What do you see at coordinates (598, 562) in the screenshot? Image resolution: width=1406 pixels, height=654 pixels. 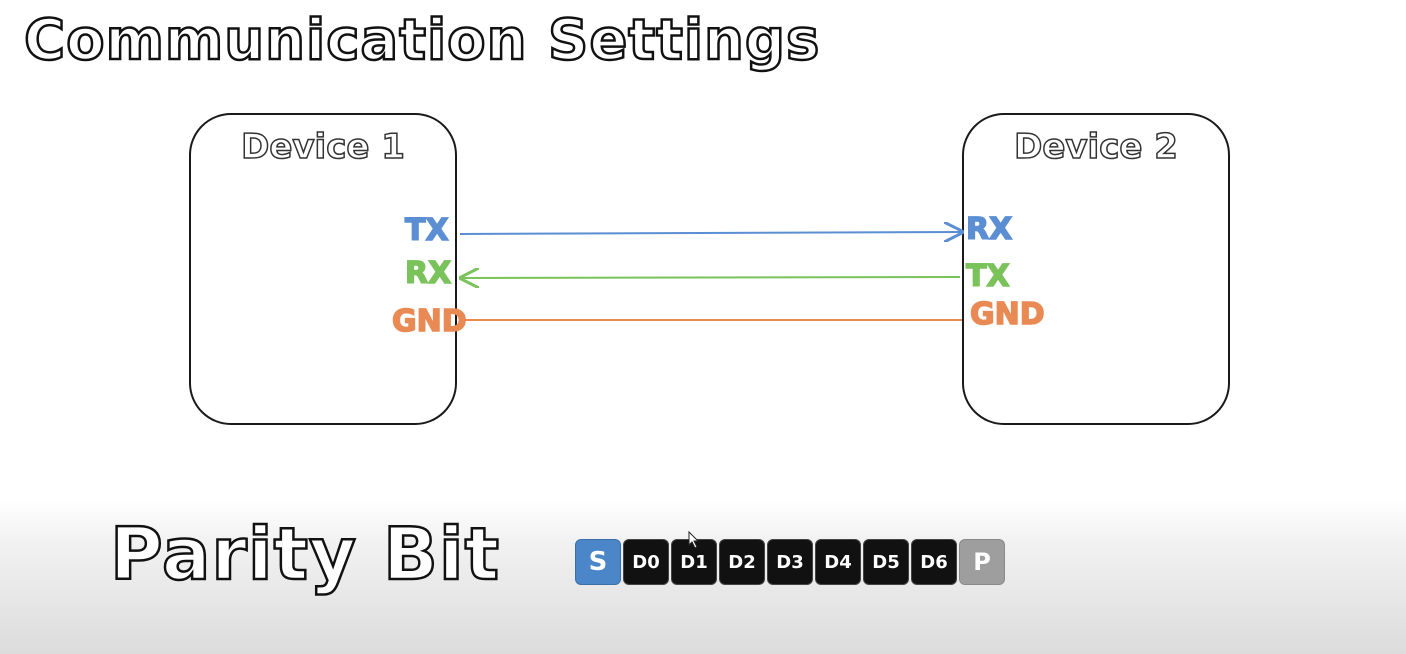 I see `start-bit: S` at bounding box center [598, 562].